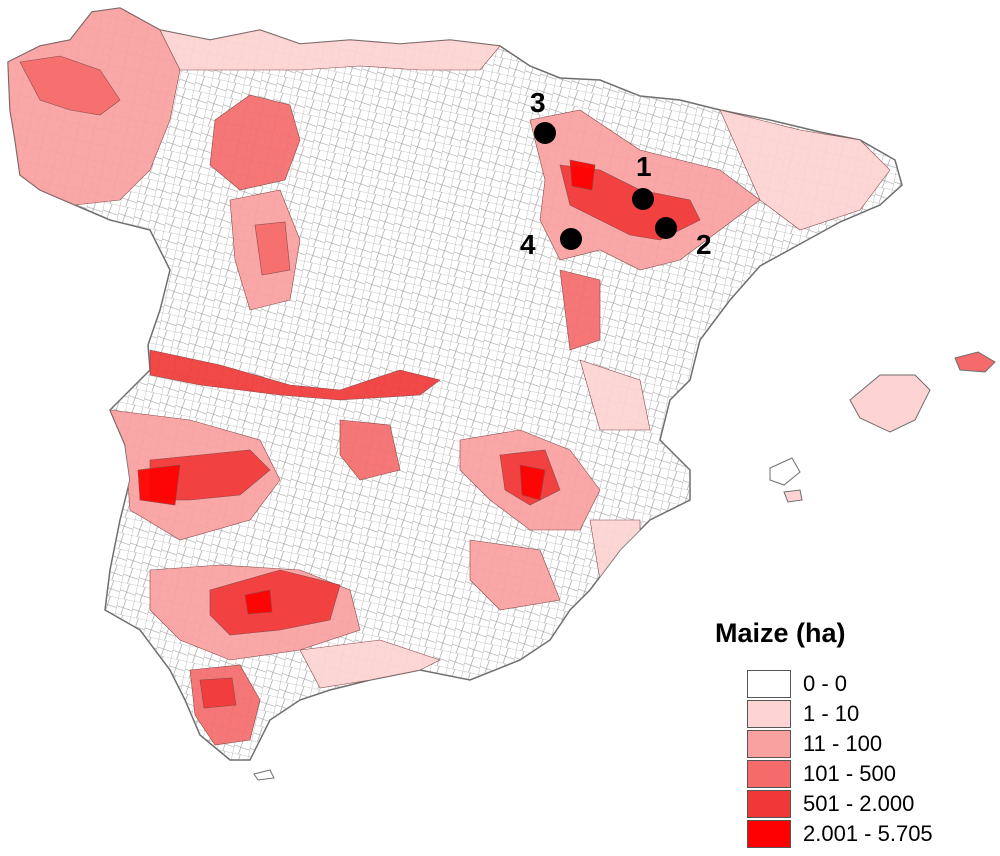  Describe the element at coordinates (538, 102) in the screenshot. I see `site-label-3: 3` at that location.